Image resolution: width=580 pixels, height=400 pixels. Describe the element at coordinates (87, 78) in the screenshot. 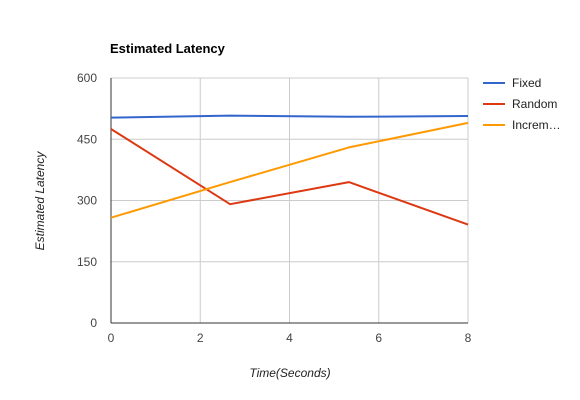

I see `y-tick-label: 600` at that location.